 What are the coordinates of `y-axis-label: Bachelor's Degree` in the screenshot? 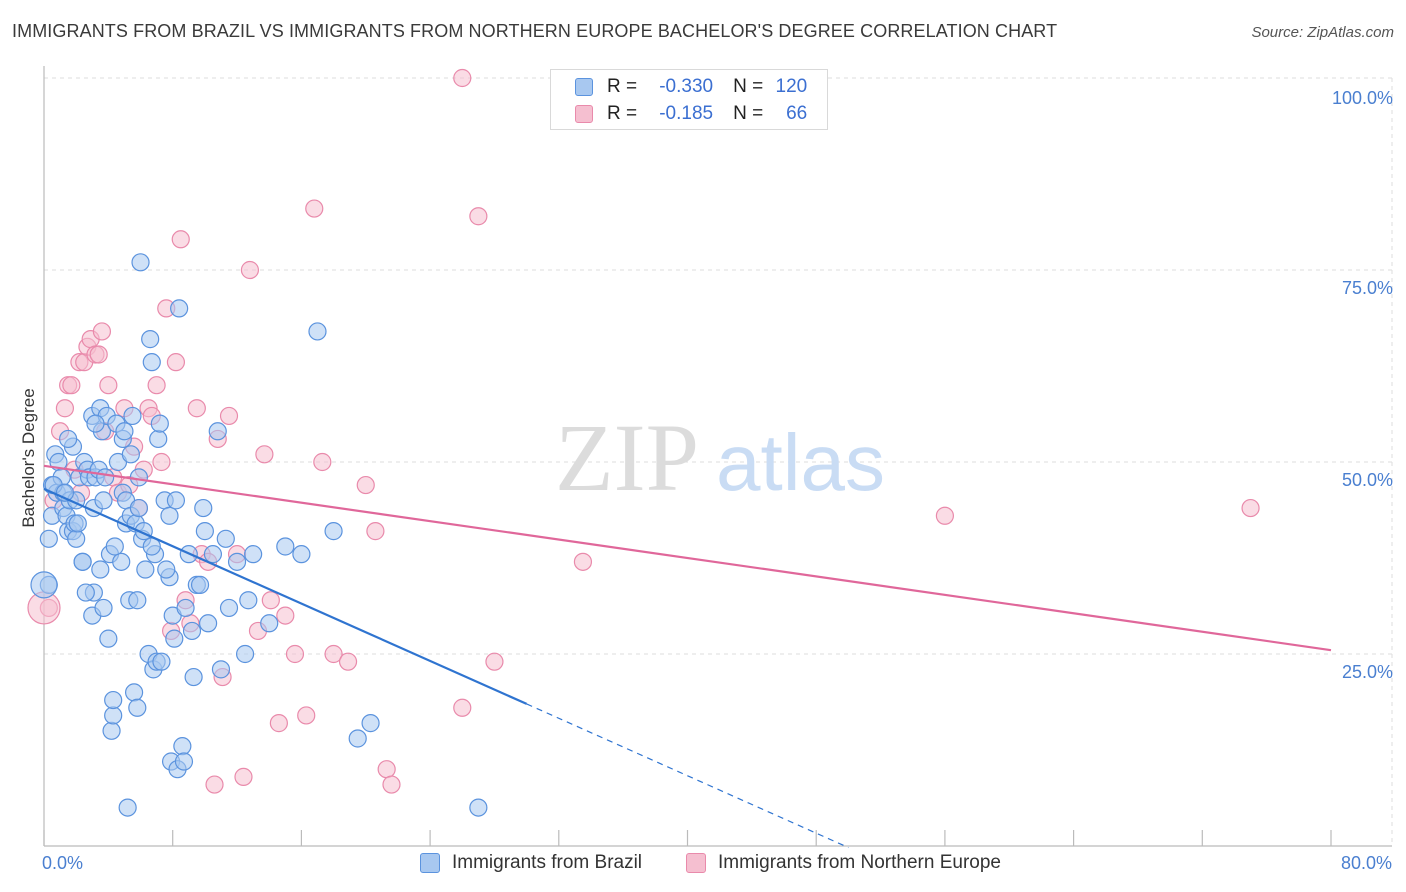 It's located at (28, 457).